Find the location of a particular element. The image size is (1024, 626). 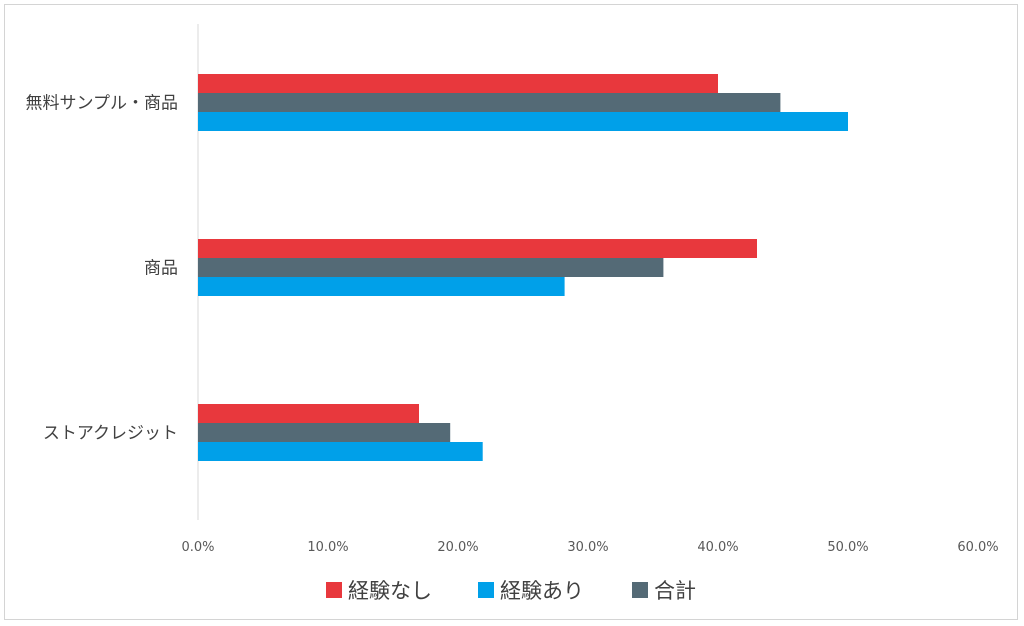

x-tick-label: 10.0% is located at coordinates (327, 547).